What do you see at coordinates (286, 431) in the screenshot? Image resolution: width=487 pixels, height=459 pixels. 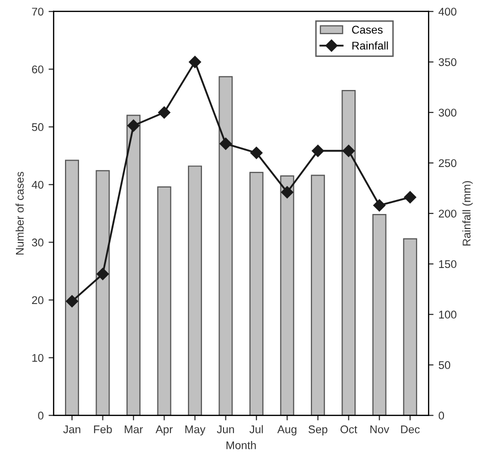 I see `x-tick-label: Aug` at bounding box center [286, 431].